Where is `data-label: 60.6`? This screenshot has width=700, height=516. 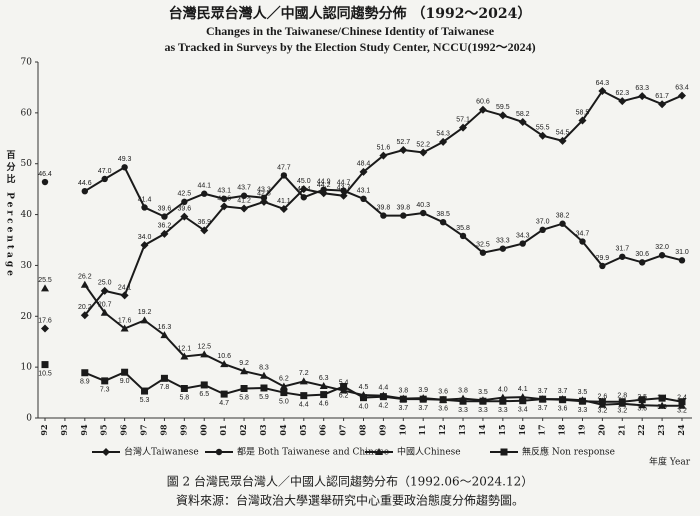 data-label: 60.6 is located at coordinates (483, 102).